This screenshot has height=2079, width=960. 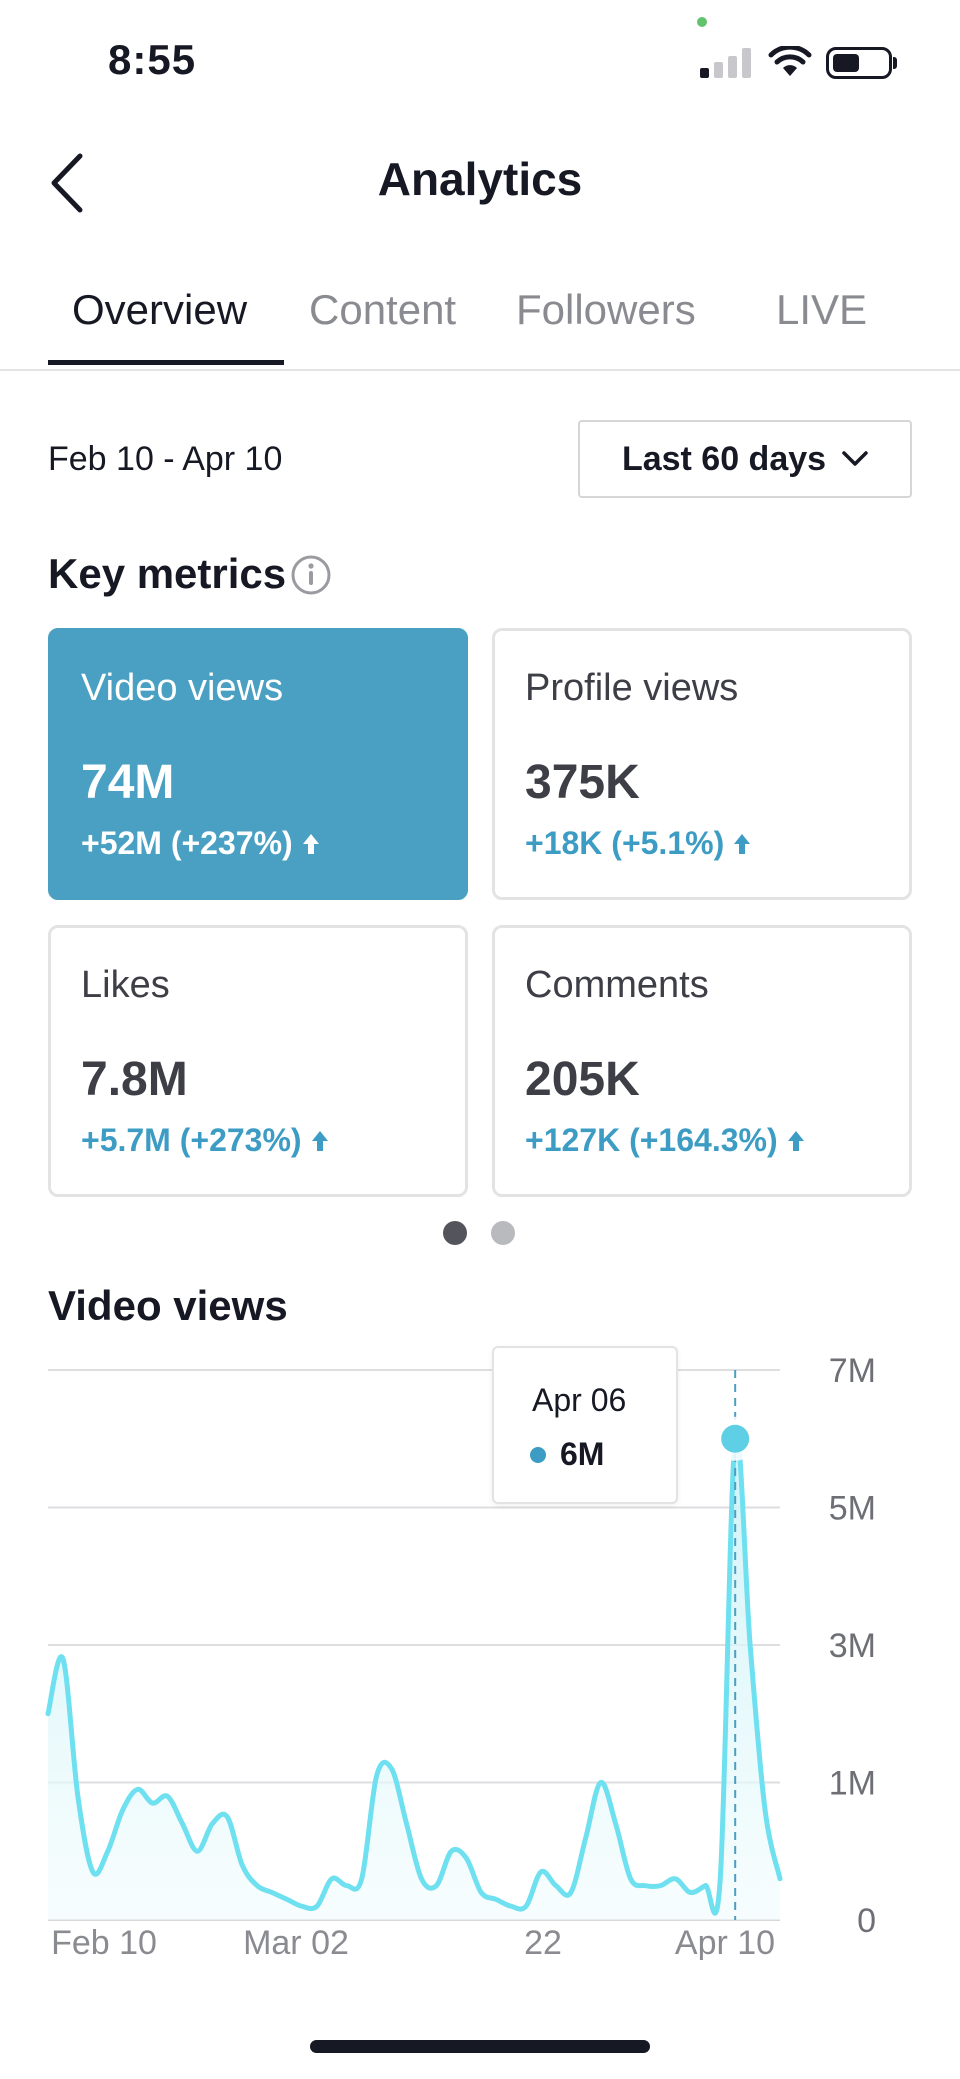 I want to click on camera-indicator-dot, so click(x=702, y=22).